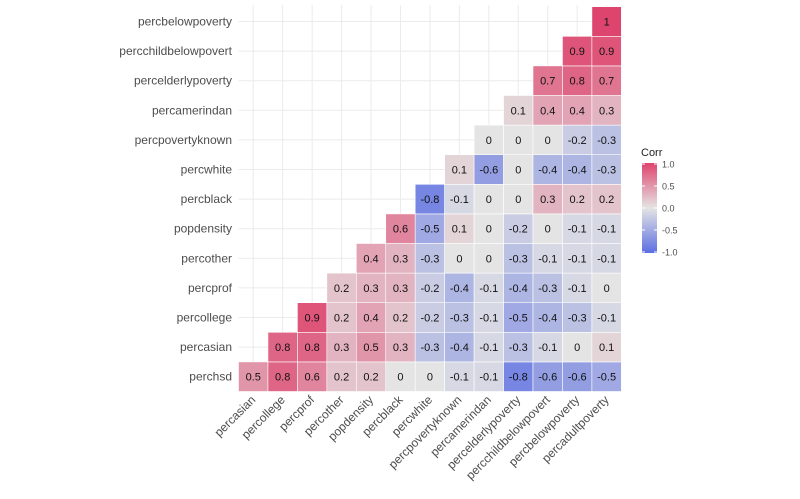  What do you see at coordinates (659, 202) in the screenshot?
I see `legend: Corr 1.0 0.5 0.0 -0.5 -1.0` at bounding box center [659, 202].